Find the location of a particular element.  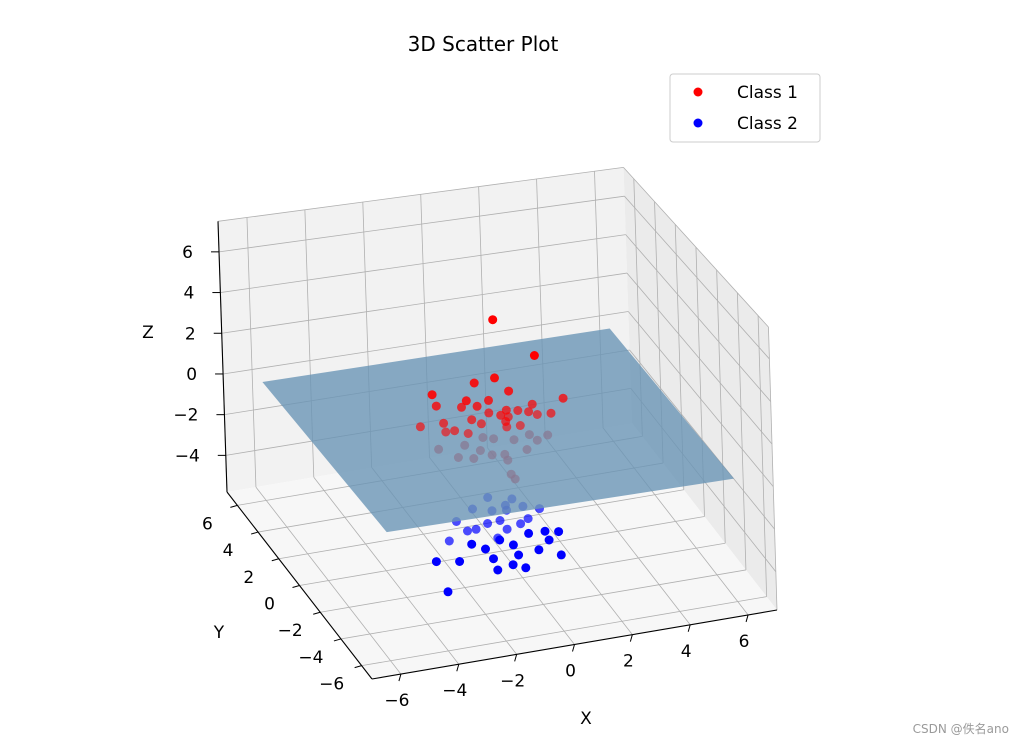

y-tick-label: 4 is located at coordinates (228, 551).